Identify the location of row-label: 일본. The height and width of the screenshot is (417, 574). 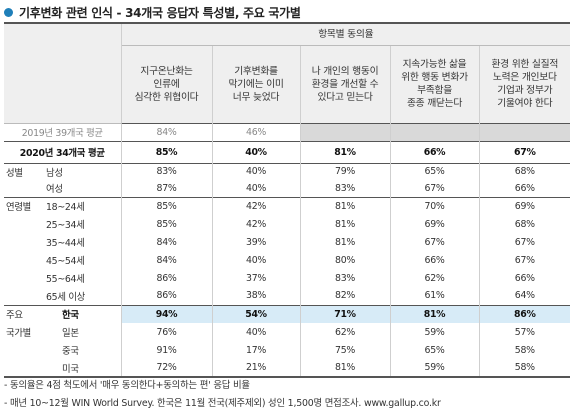
(70, 333).